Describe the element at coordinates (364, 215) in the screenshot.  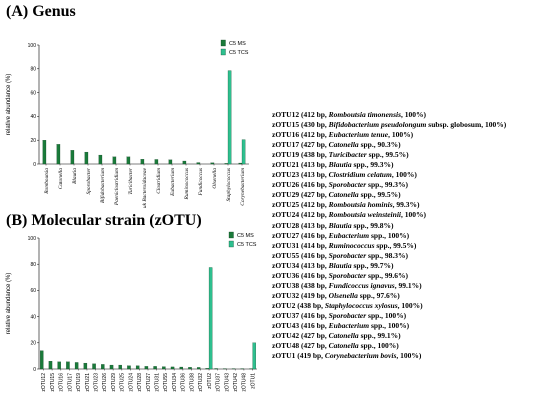
I see `zotu-species: Romboutsia weinsteinii` at that location.